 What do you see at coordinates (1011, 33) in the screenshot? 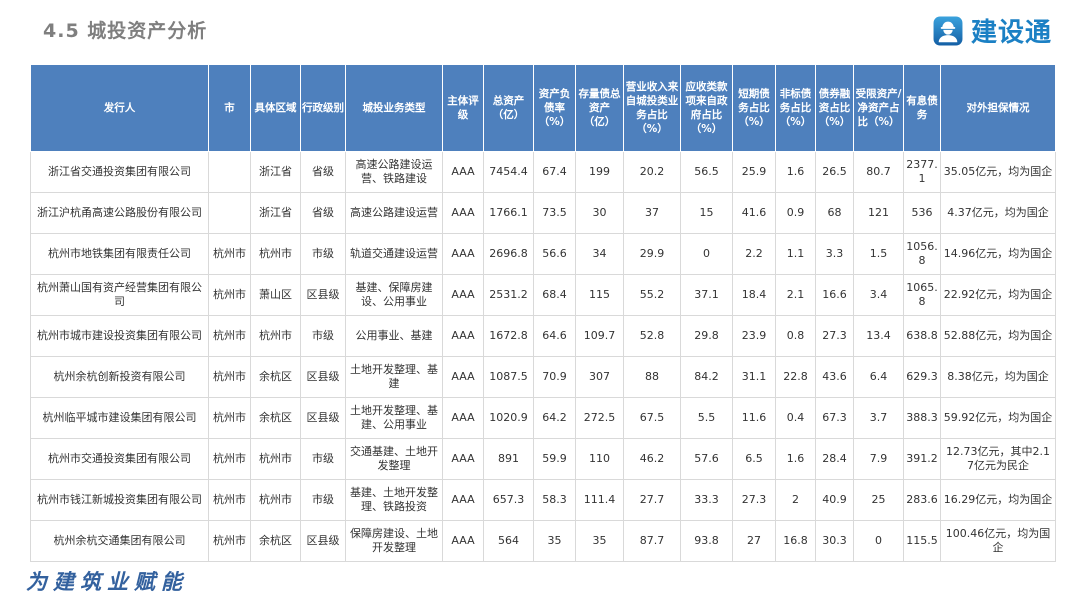
I see `logo-text: 建设通` at bounding box center [1011, 33].